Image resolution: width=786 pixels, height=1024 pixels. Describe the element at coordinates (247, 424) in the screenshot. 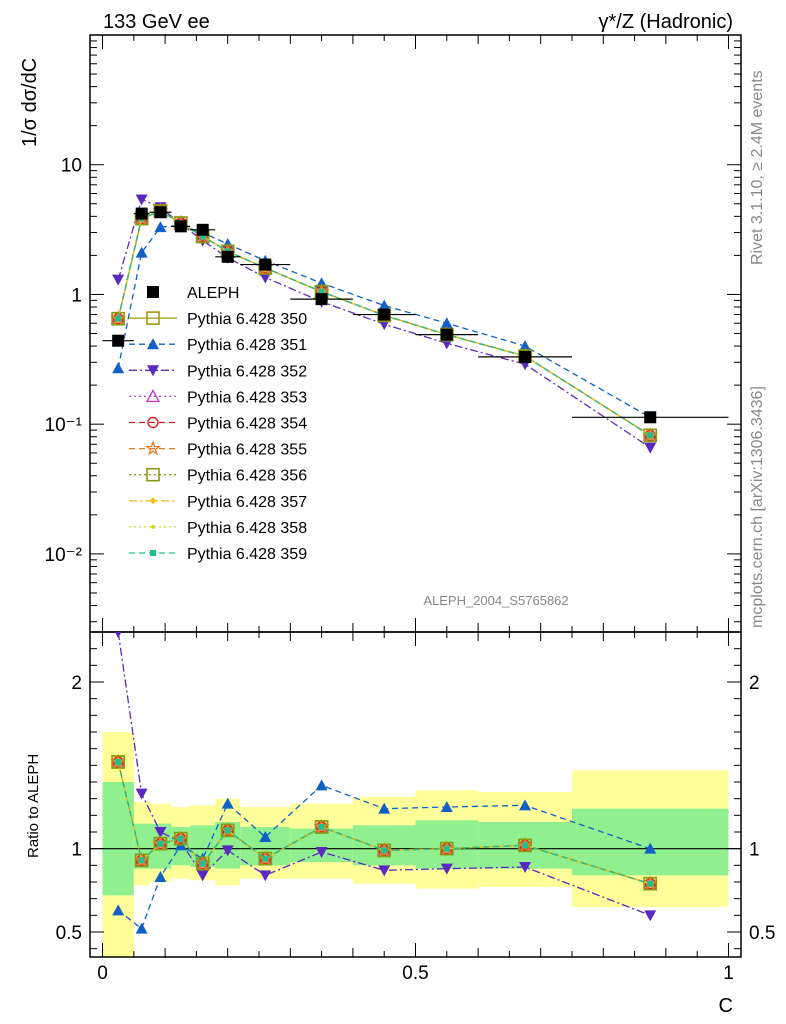

I see `legend-label-354: Pythia 6.428 354` at that location.